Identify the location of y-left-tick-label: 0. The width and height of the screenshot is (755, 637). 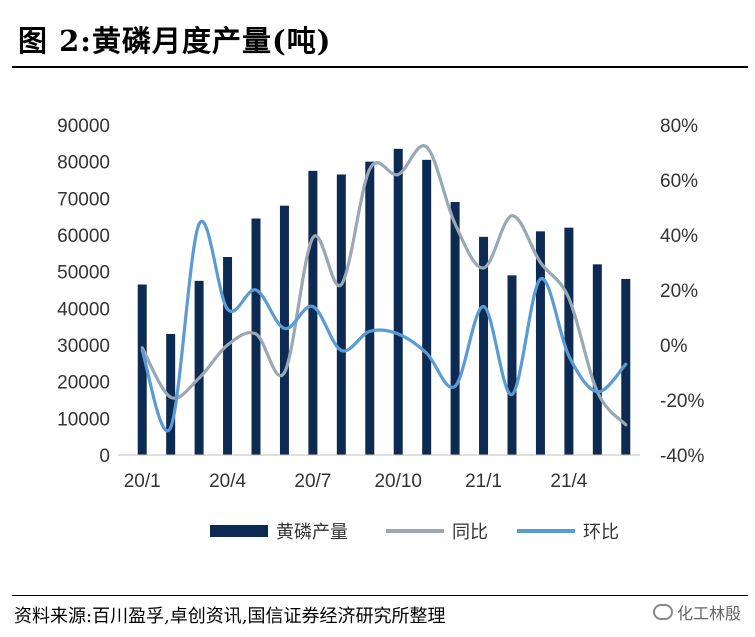
(104, 456).